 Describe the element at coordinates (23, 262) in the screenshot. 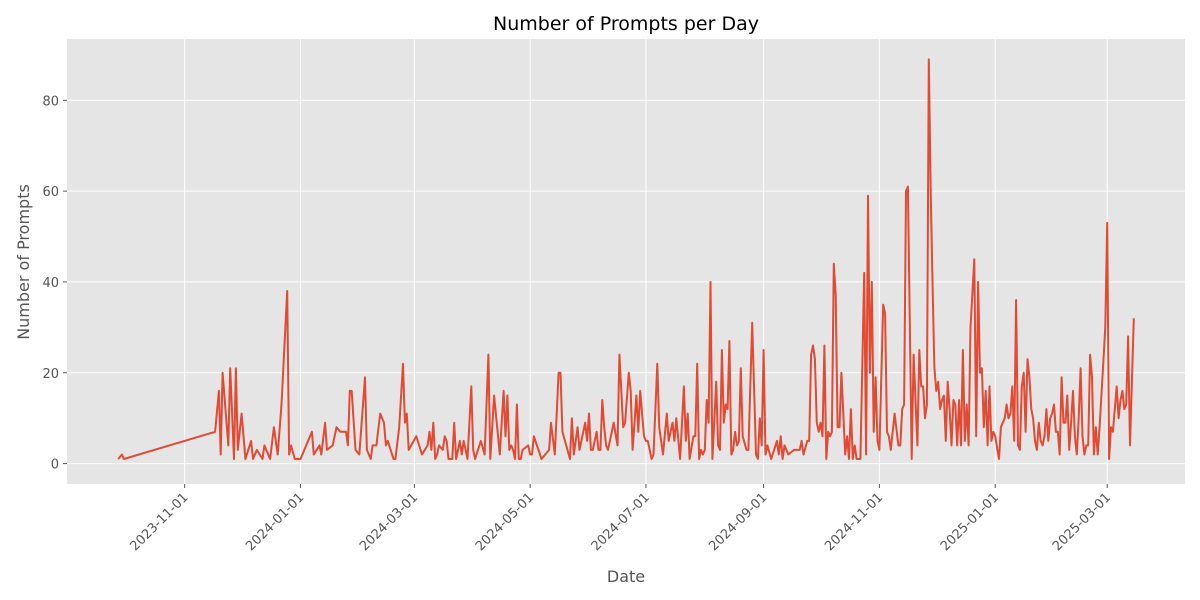

I see `y-axis-label: Number of Prompts` at that location.